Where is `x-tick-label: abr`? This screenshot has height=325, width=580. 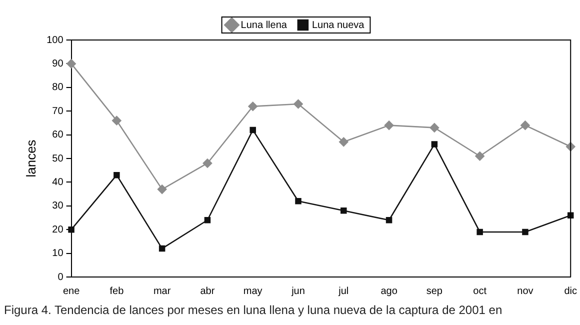 x-tick-label: abr is located at coordinates (208, 291).